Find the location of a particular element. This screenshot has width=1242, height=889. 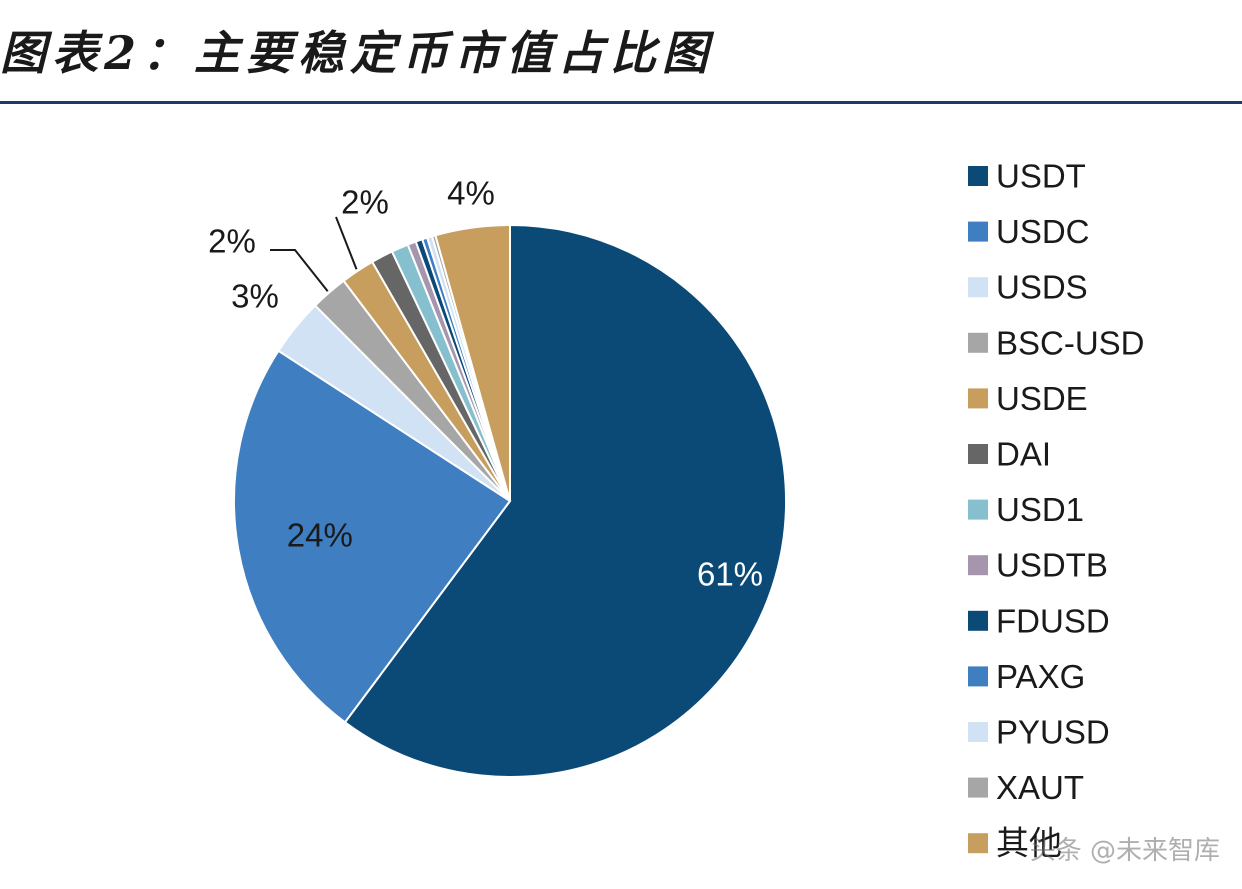

title-divider is located at coordinates (621, 102).